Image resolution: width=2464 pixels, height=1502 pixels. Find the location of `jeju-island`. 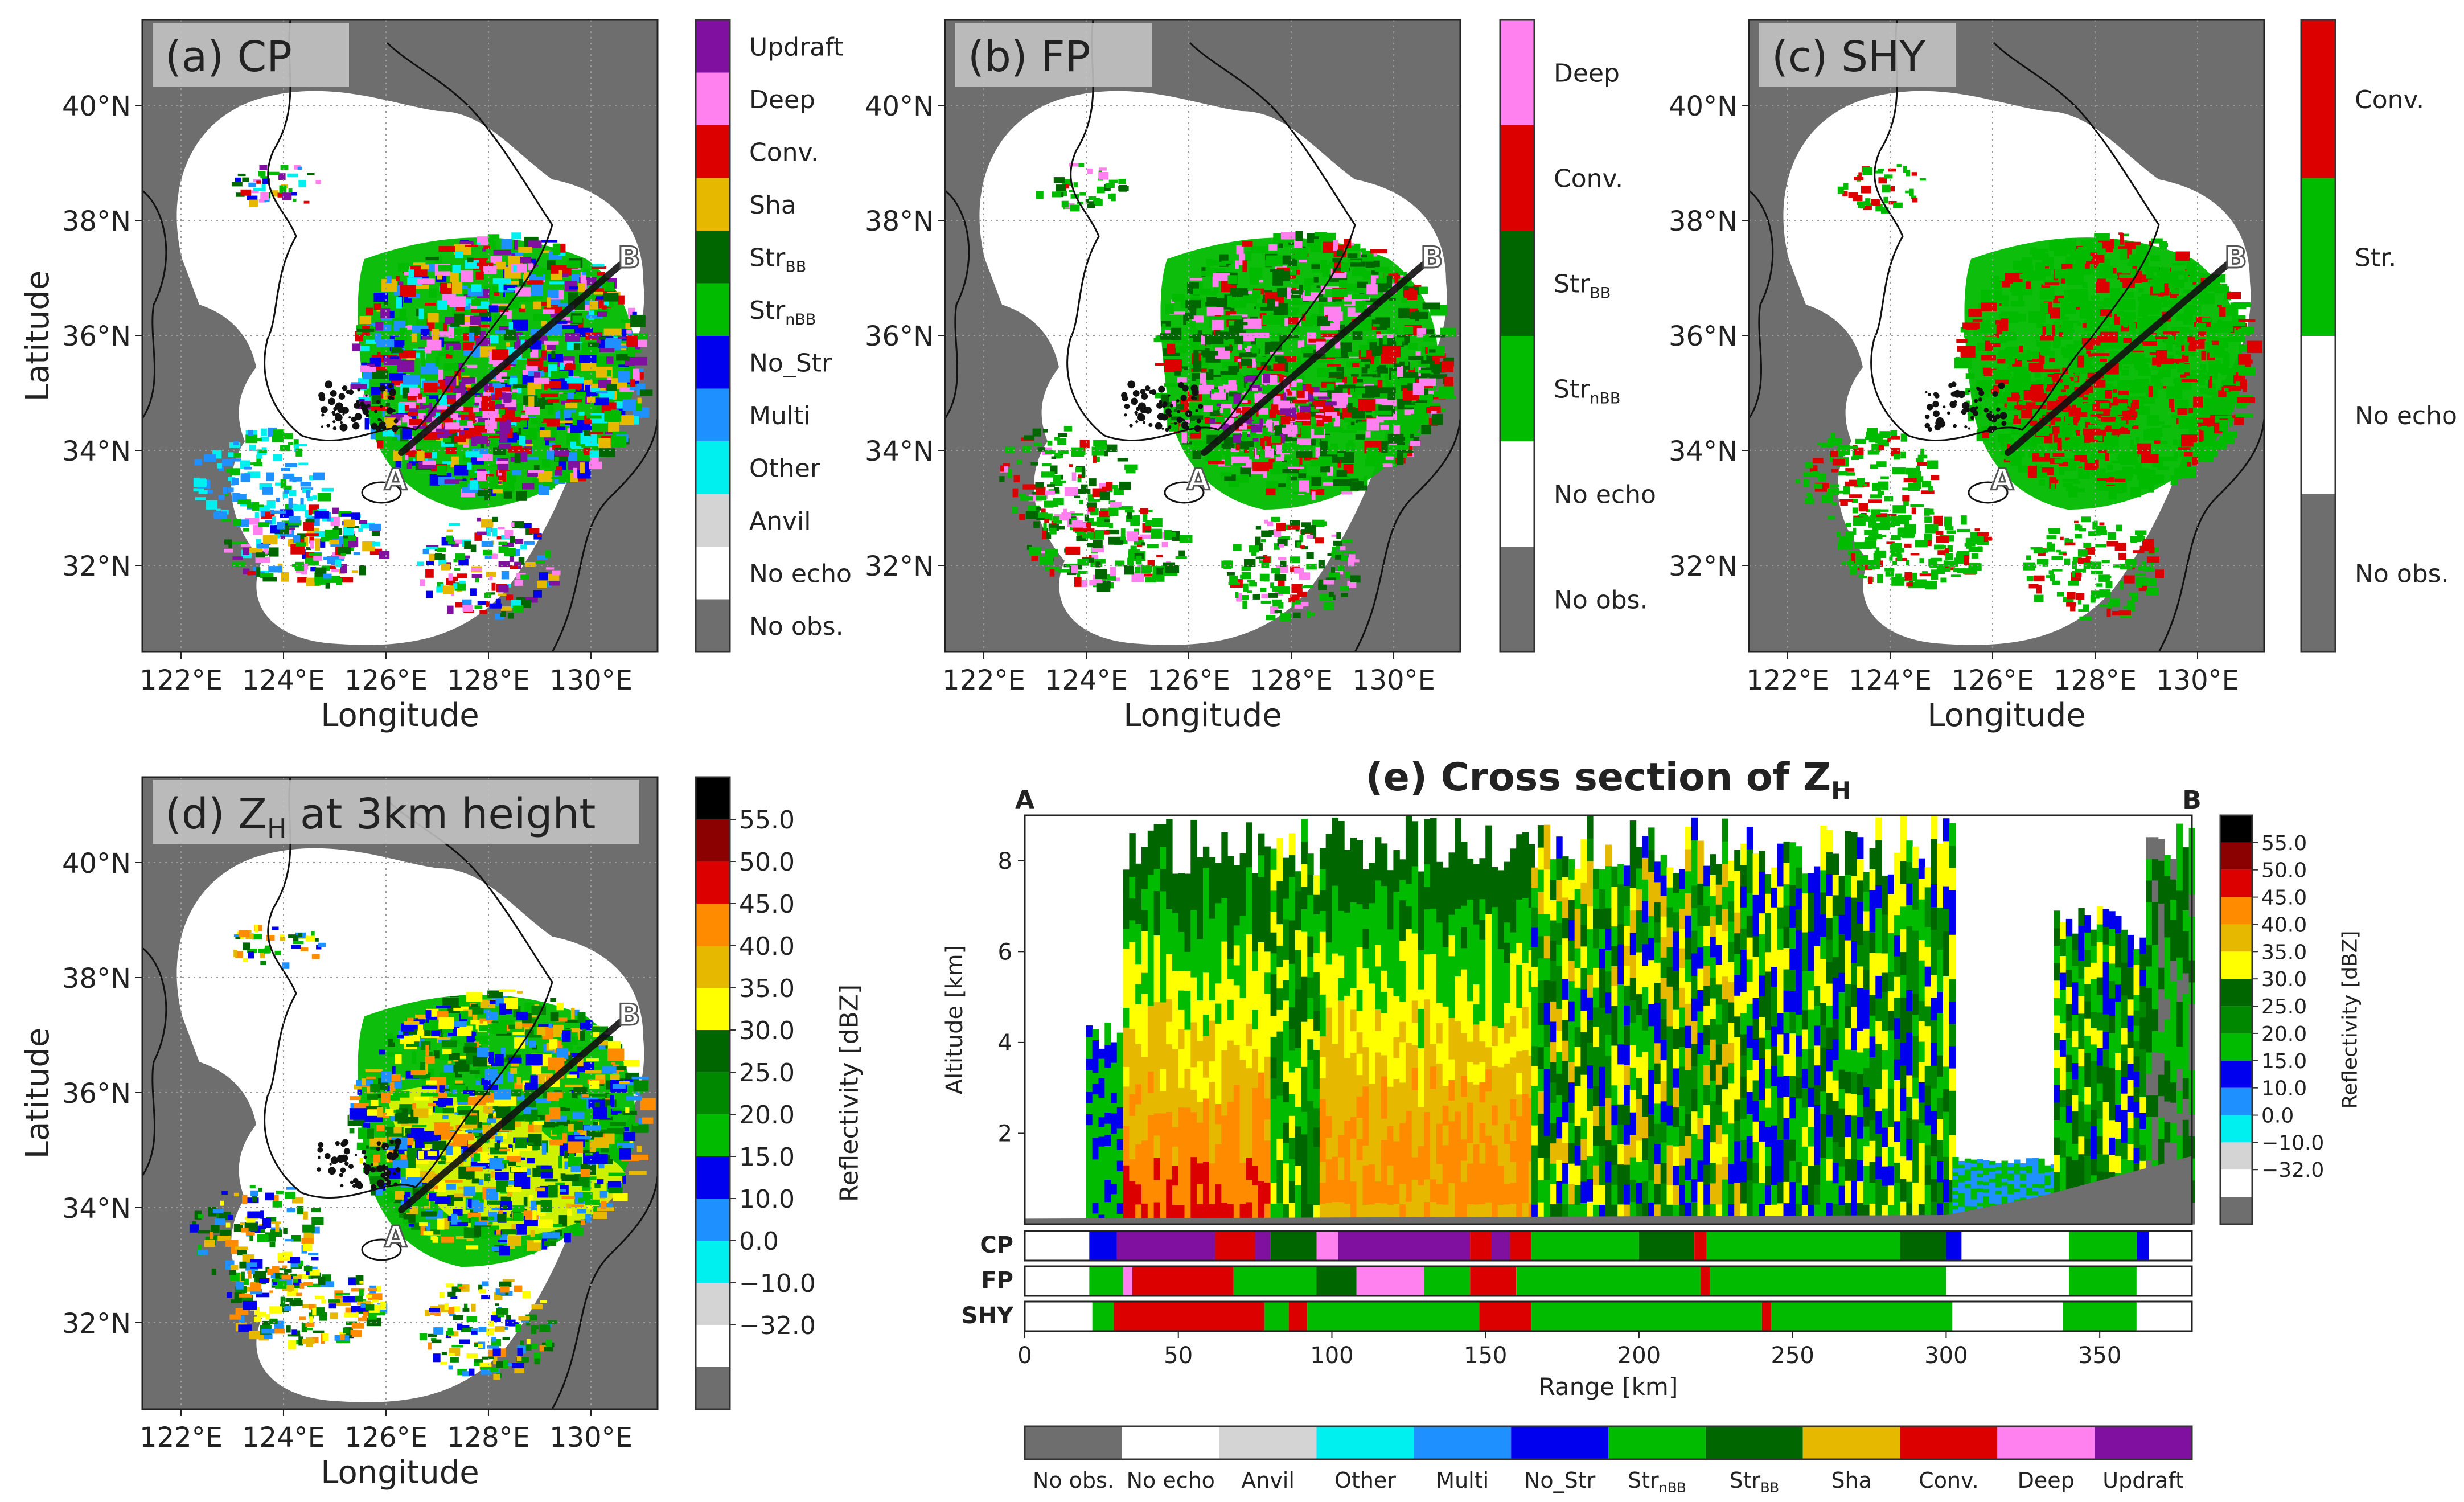

jeju-island is located at coordinates (1988, 492).